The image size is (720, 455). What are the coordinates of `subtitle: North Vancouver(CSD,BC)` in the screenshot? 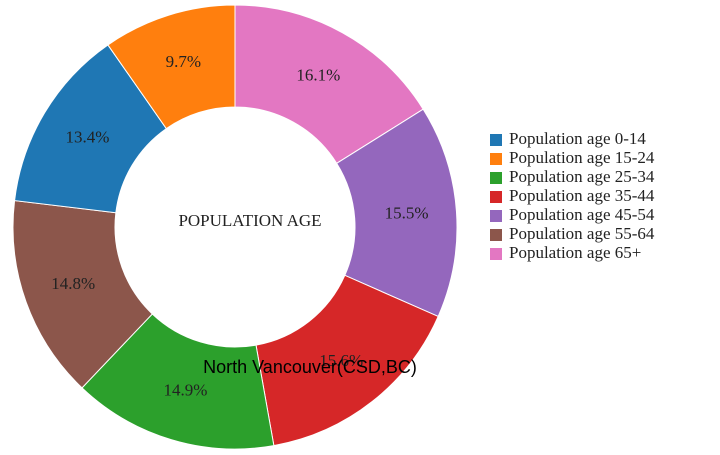 It's located at (310, 367).